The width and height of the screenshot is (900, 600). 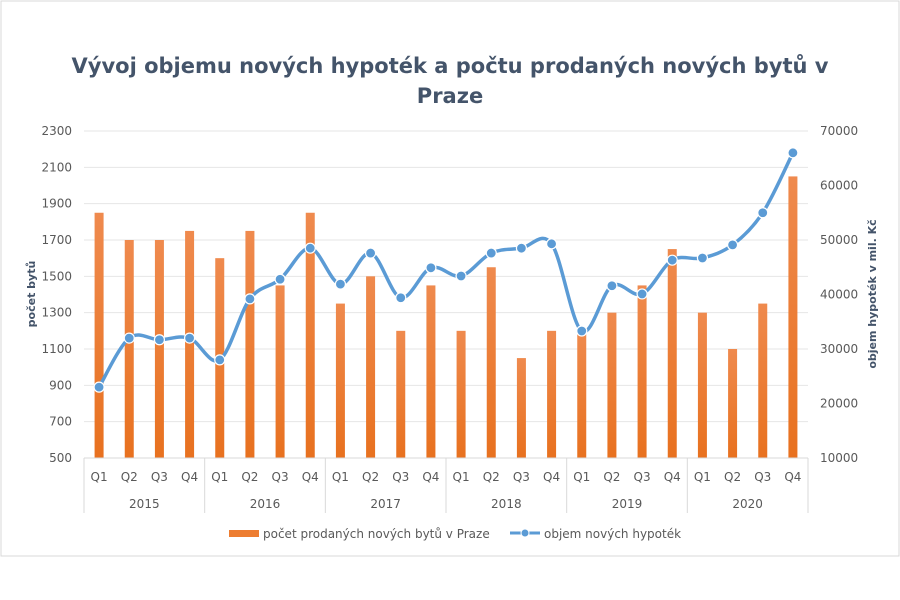 What do you see at coordinates (56, 313) in the screenshot?
I see `y-left-tick-label: 1300` at bounding box center [56, 313].